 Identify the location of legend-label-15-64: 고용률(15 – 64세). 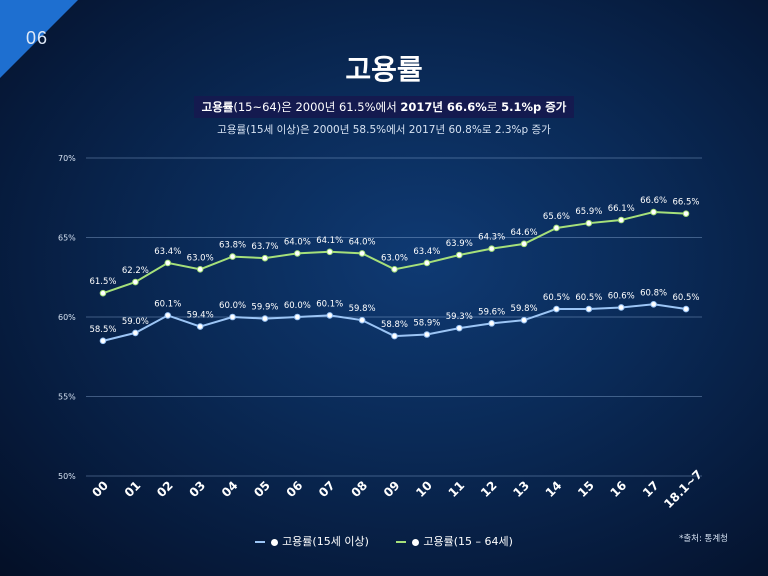
(468, 541).